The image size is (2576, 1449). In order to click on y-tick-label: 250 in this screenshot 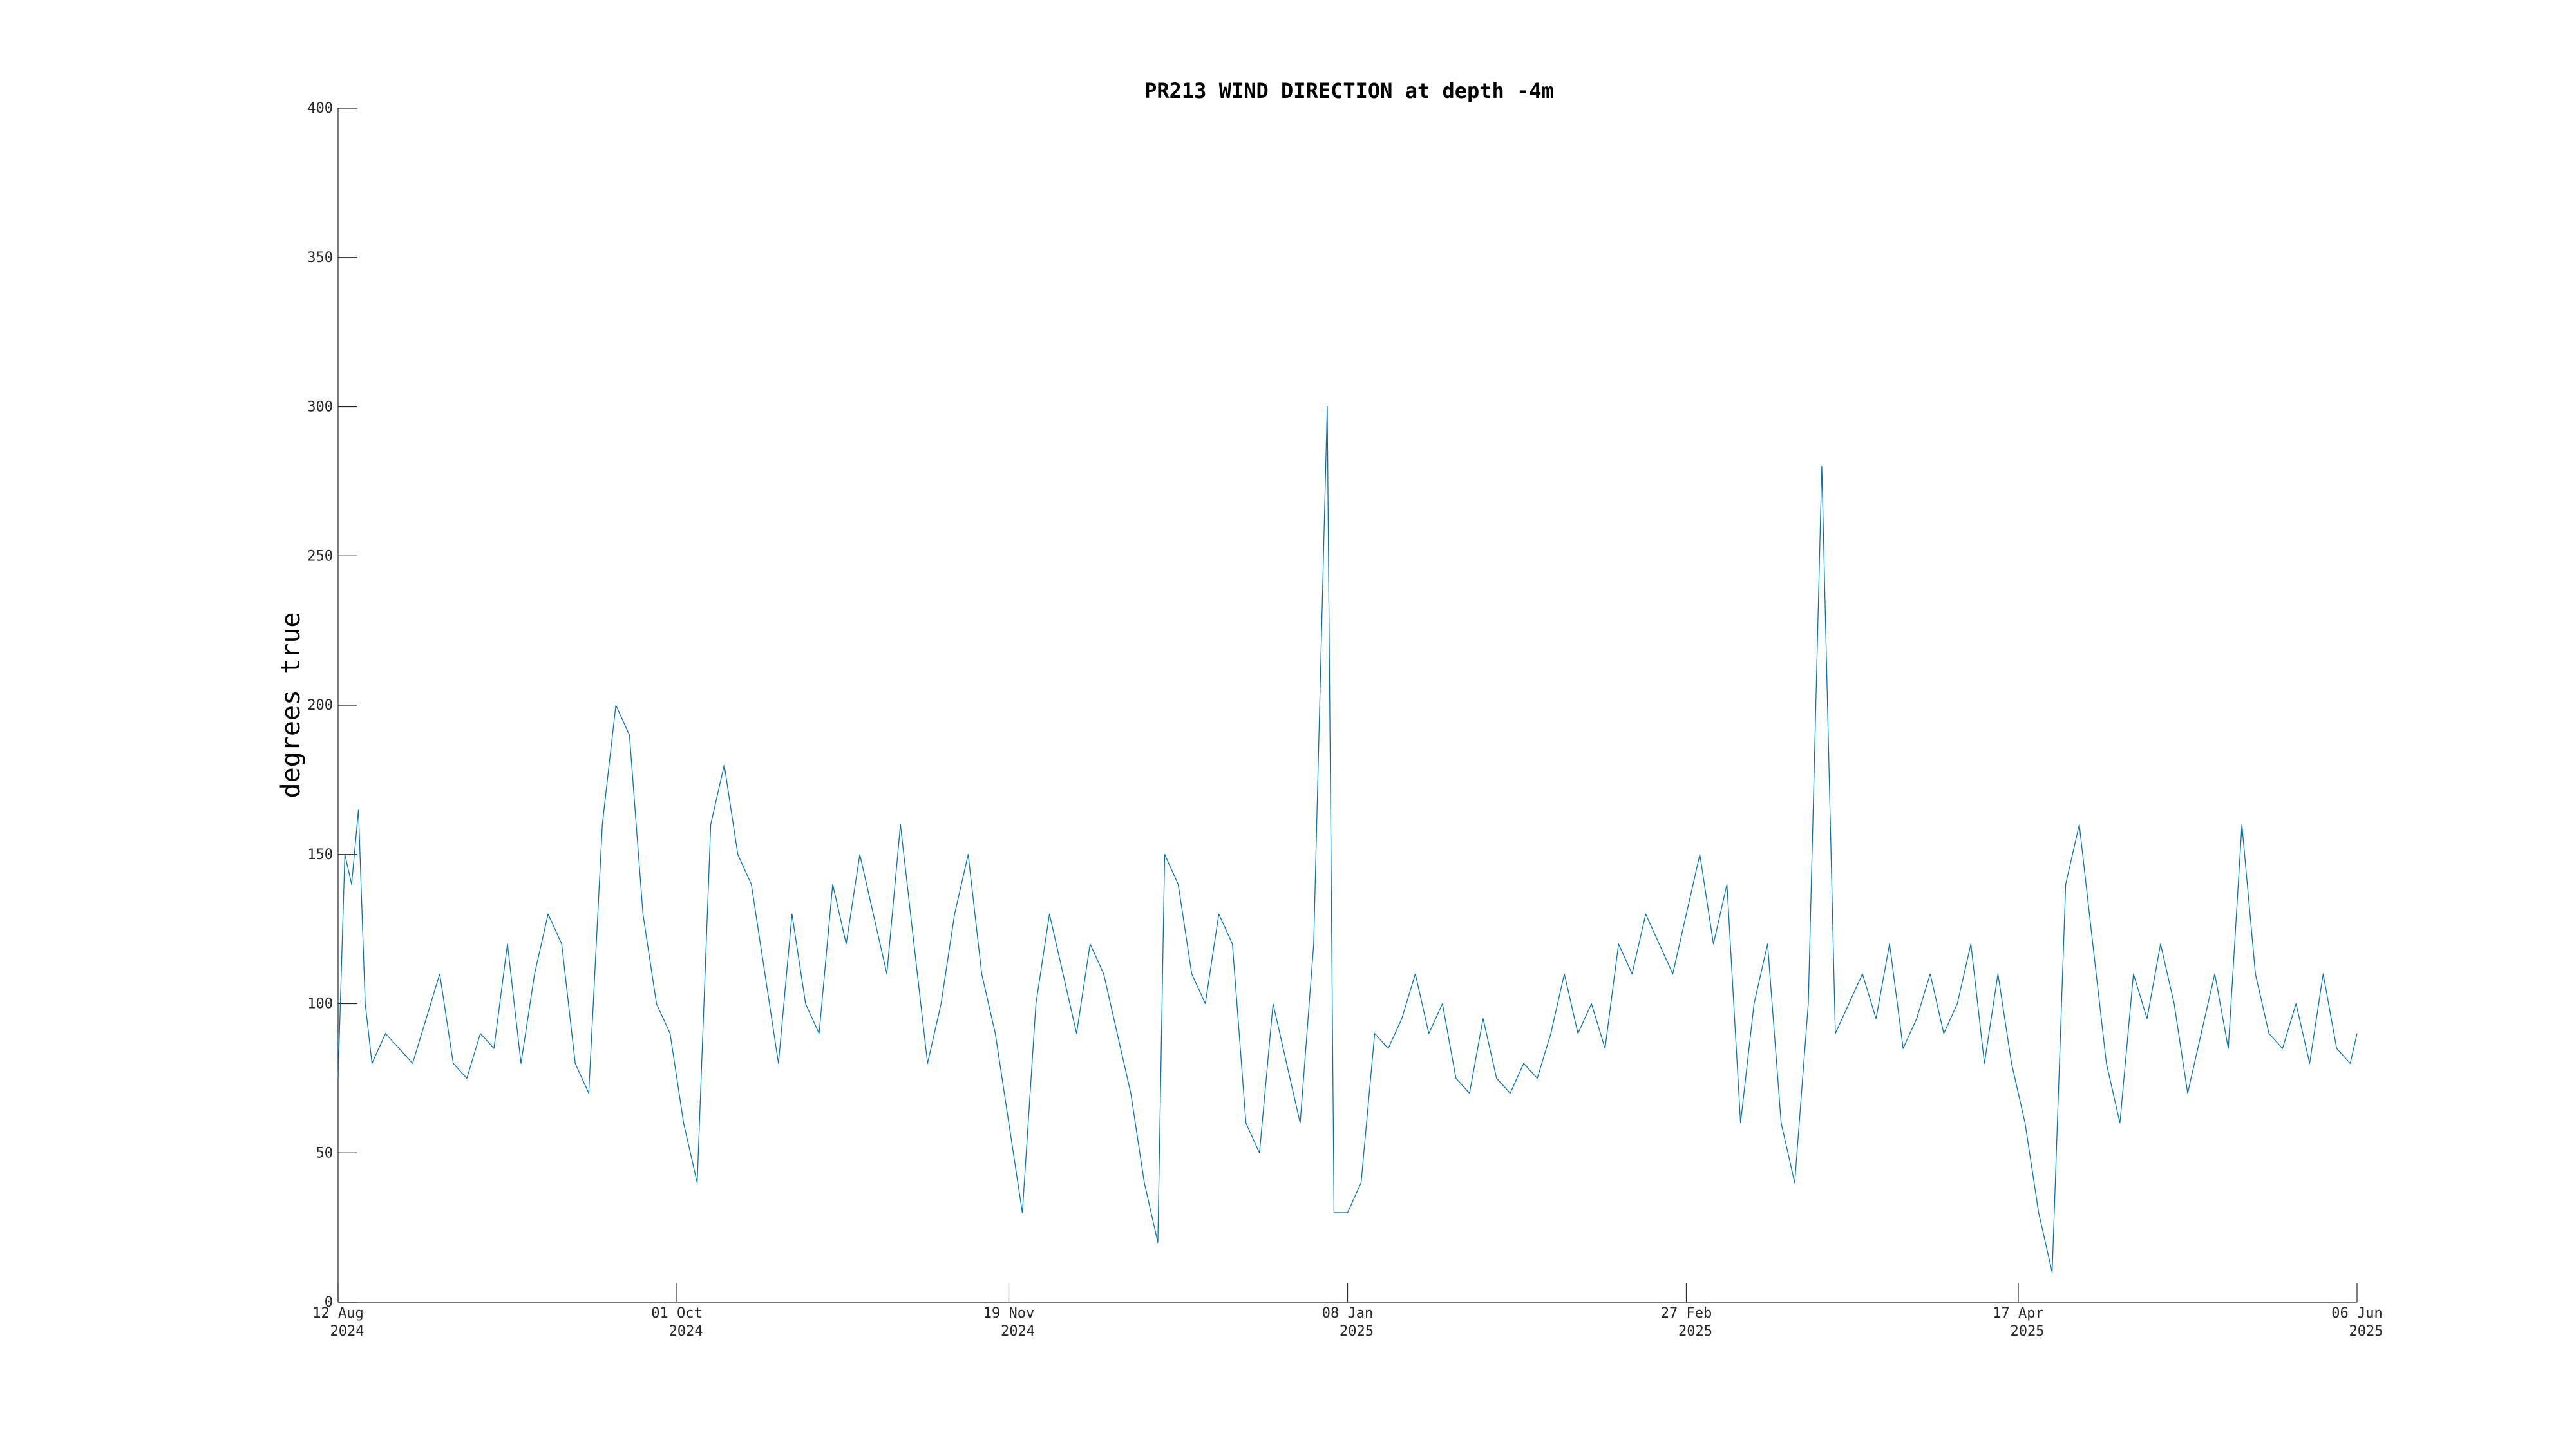, I will do `click(320, 556)`.